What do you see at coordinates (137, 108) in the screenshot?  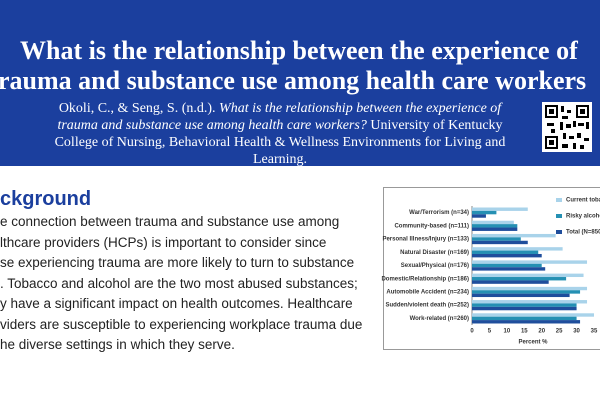 I see `citation-authors: Okoli, C., & Seng, S. (n.d.).` at bounding box center [137, 108].